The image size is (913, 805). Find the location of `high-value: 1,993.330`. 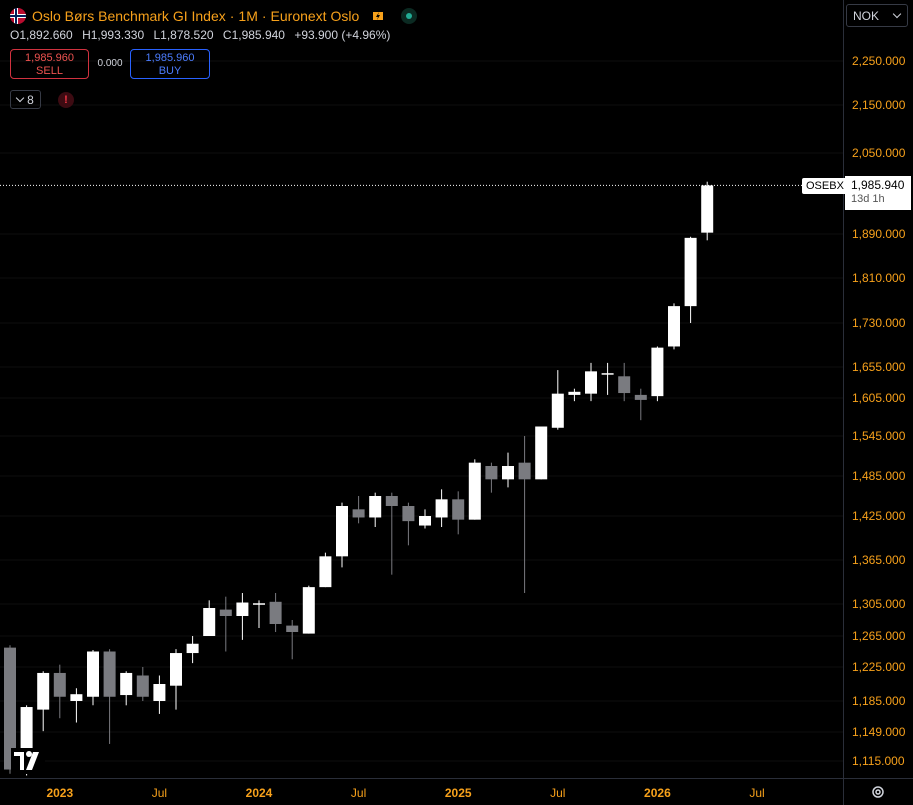

high-value: 1,993.330 is located at coordinates (117, 35).